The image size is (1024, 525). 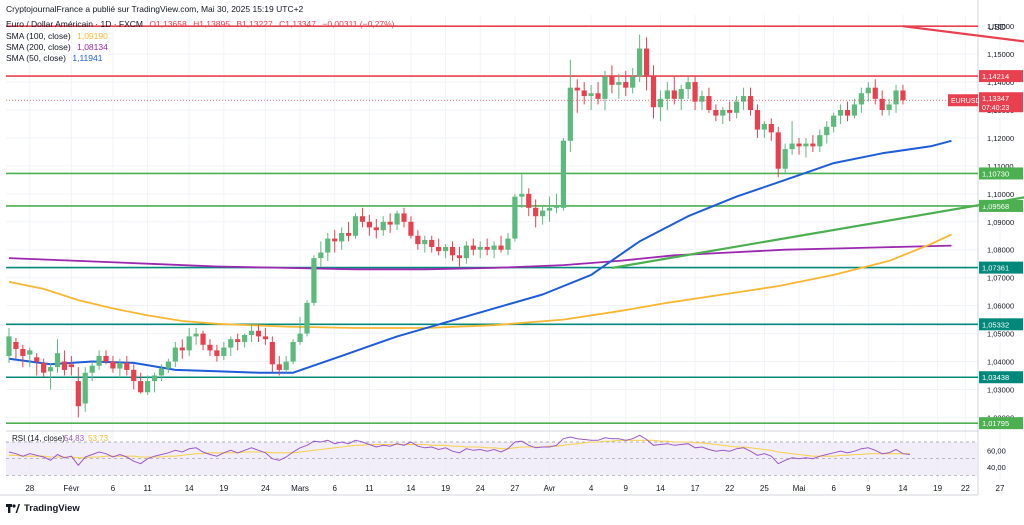 What do you see at coordinates (297, 24) in the screenshot?
I see `ohlc-close: C1,13347` at bounding box center [297, 24].